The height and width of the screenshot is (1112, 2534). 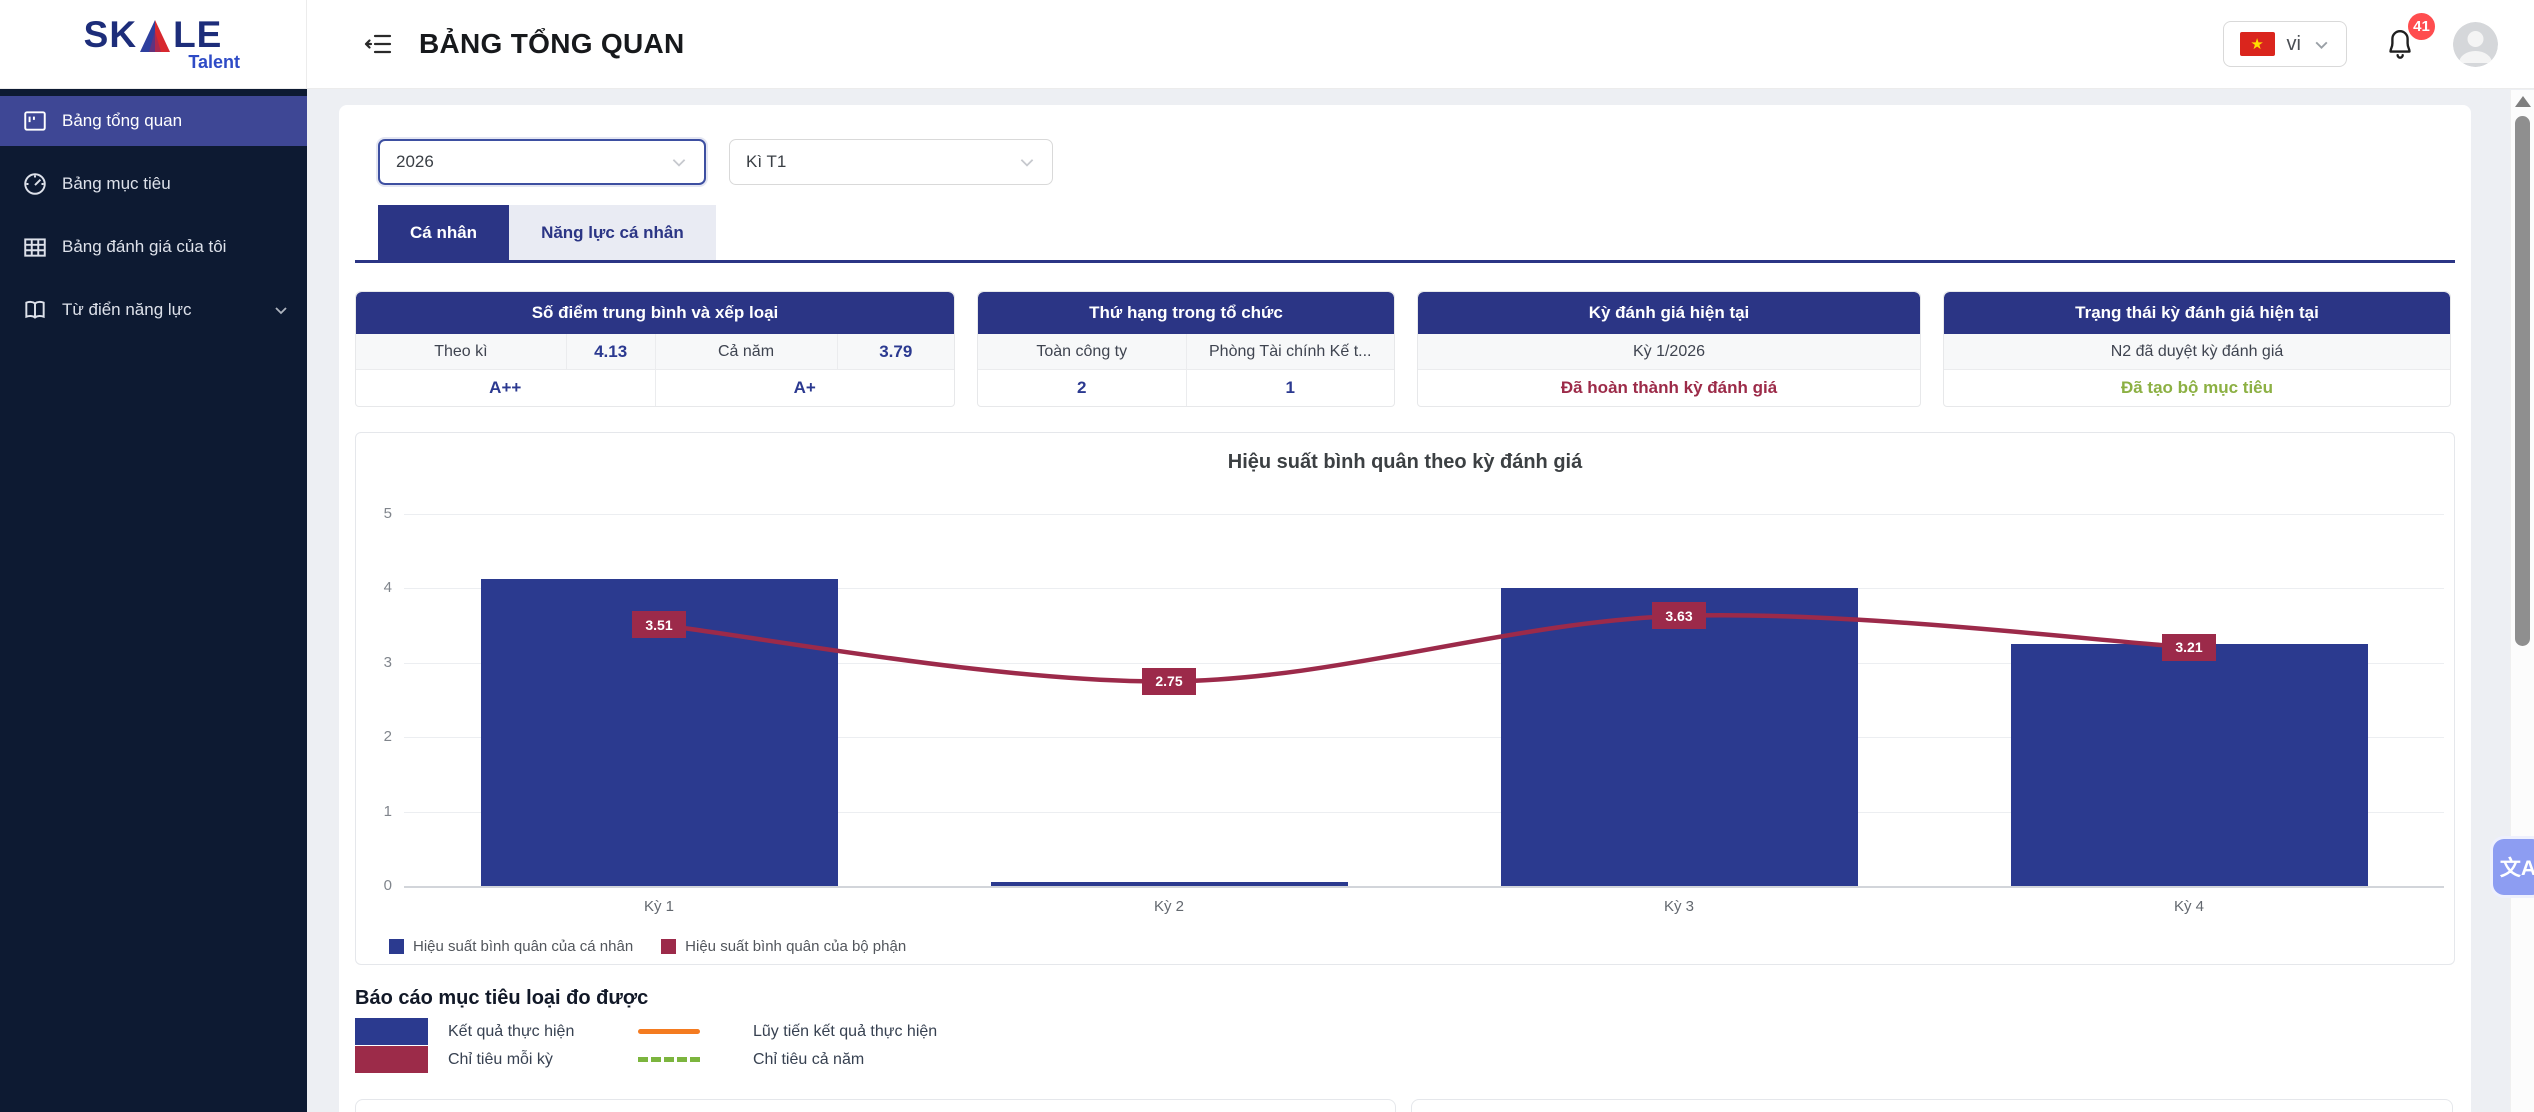 What do you see at coordinates (1669, 387) in the screenshot?
I see `card-status-text: Đã hoàn thành kỳ đánh giá` at bounding box center [1669, 387].